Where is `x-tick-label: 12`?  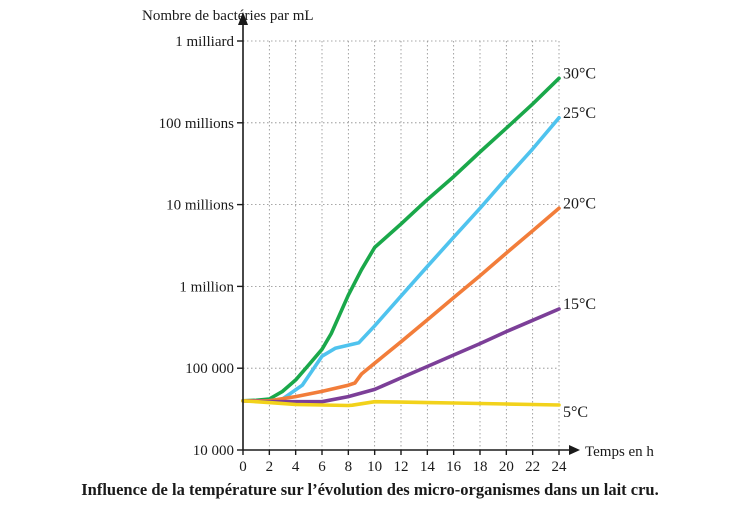 x-tick-label: 12 is located at coordinates (401, 467).